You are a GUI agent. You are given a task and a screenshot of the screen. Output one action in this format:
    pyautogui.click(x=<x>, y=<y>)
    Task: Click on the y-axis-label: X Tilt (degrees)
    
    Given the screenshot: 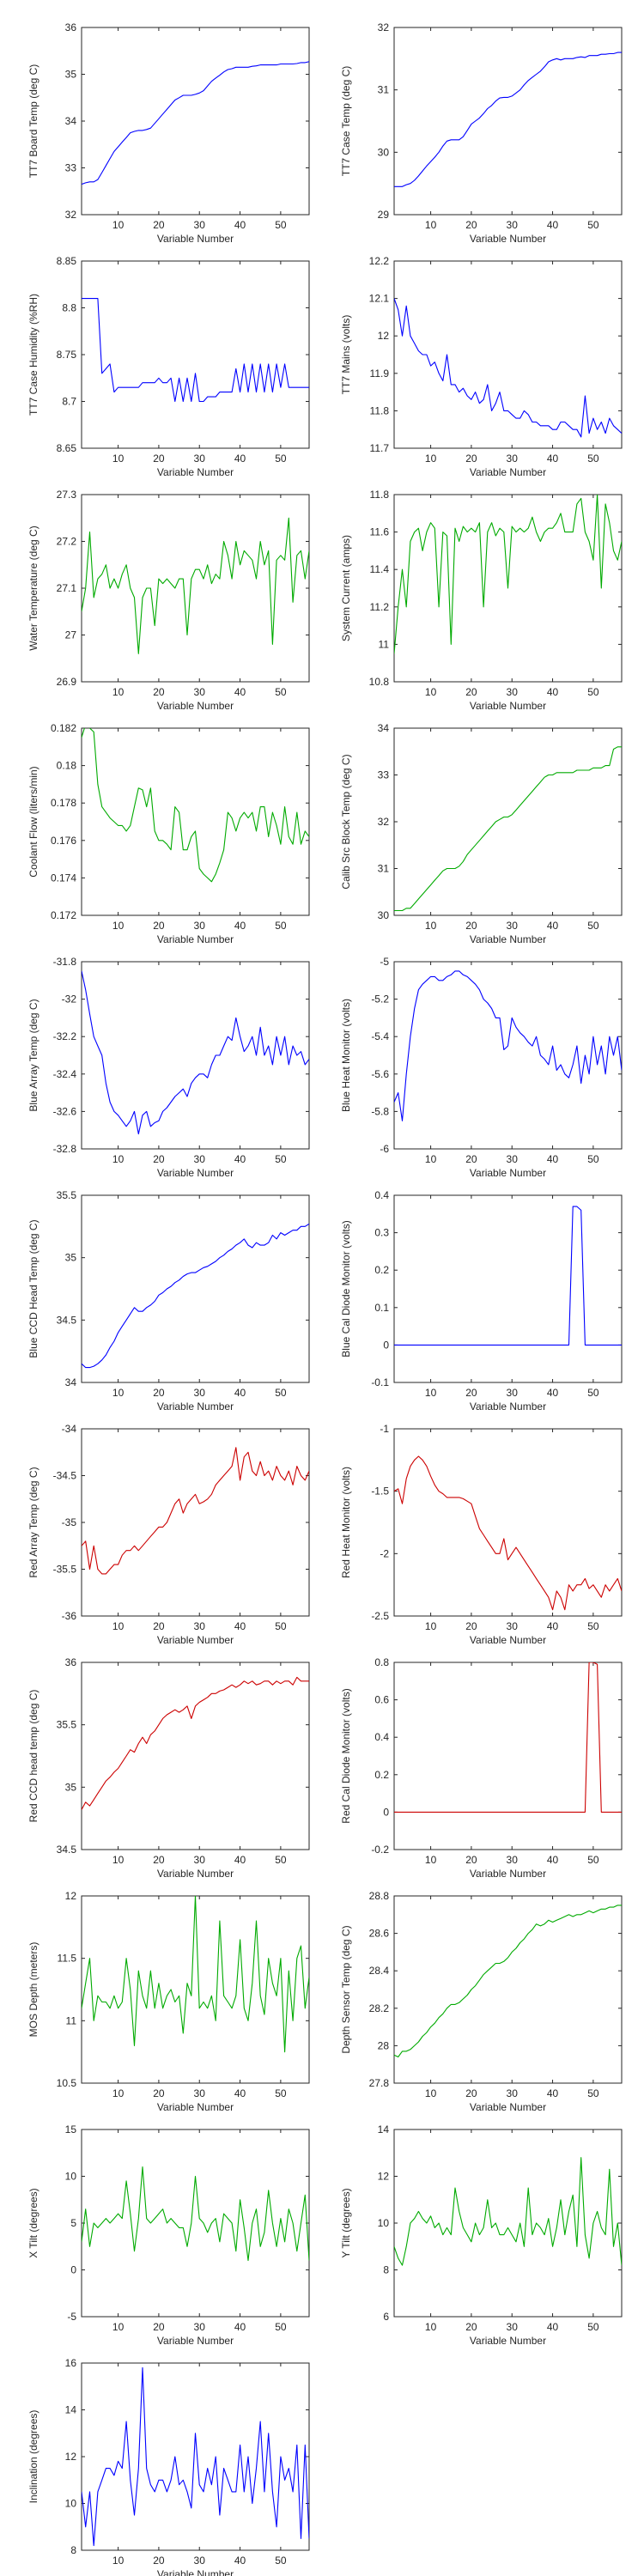 What is the action you would take?
    pyautogui.click(x=33, y=2222)
    